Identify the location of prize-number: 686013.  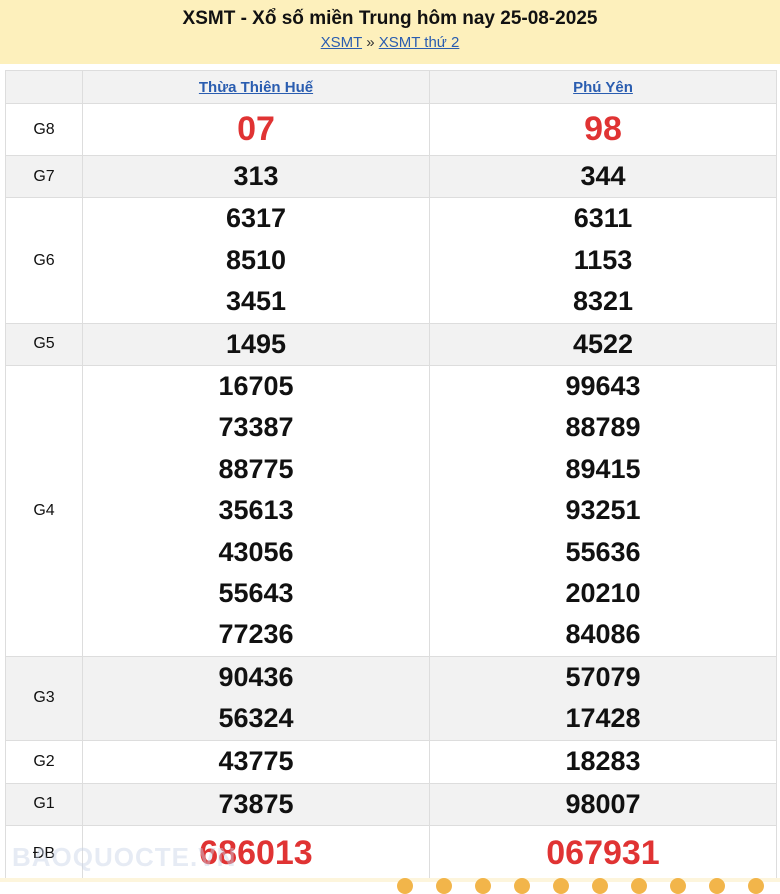
(256, 852).